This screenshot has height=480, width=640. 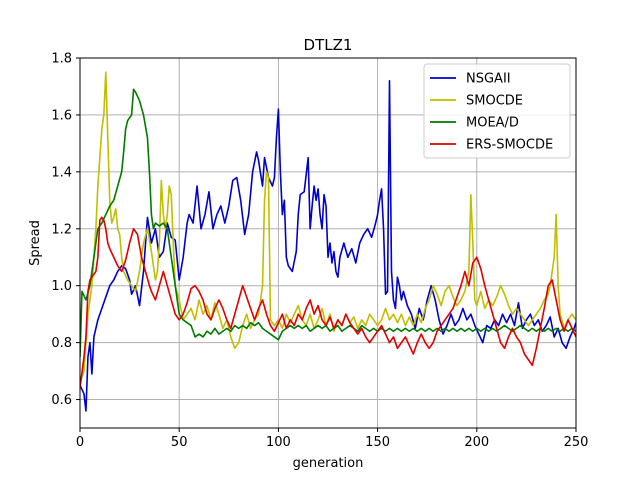 What do you see at coordinates (488, 79) in the screenshot?
I see `legend-entry: NSGAII` at bounding box center [488, 79].